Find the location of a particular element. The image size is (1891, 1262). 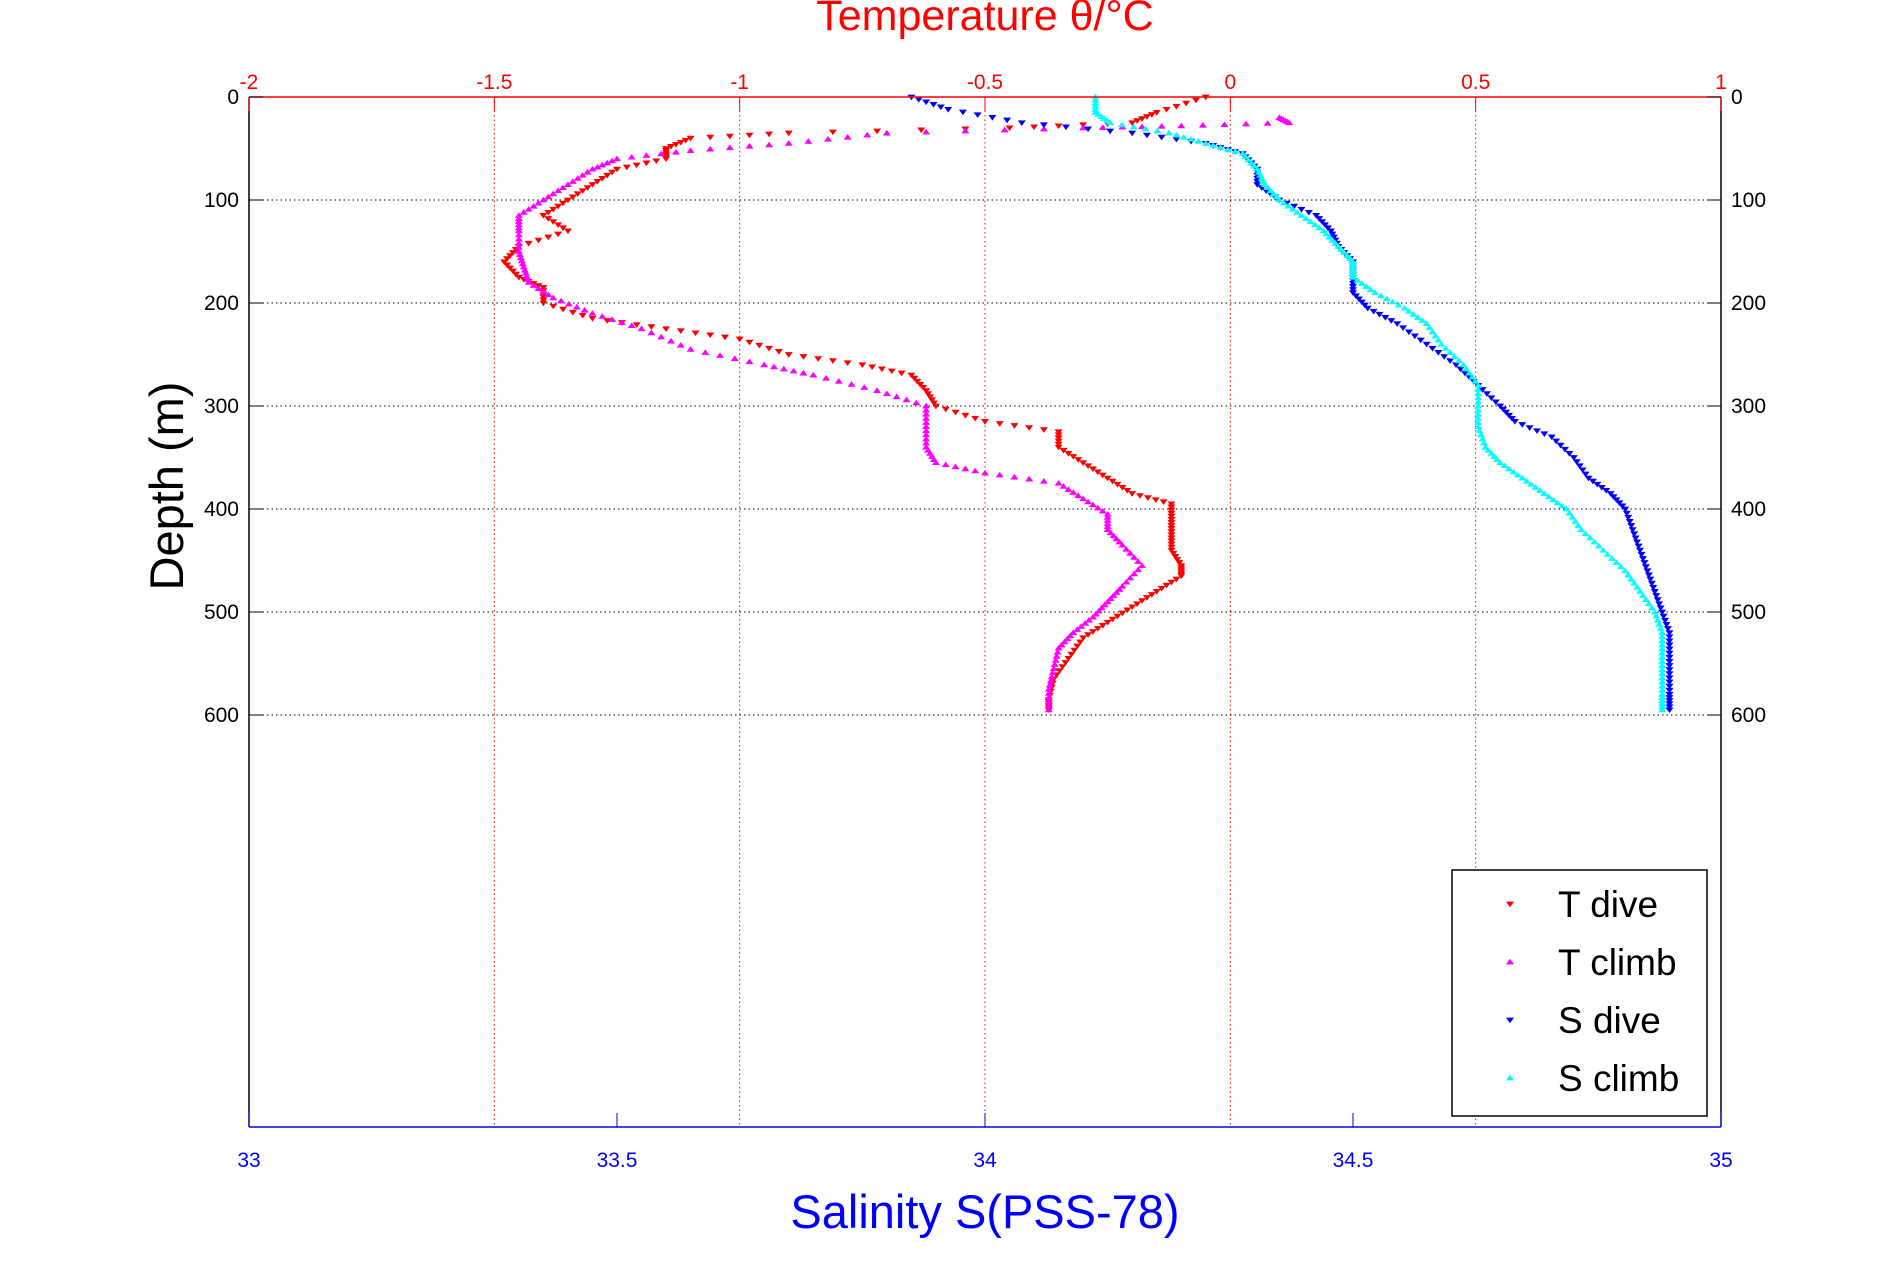

top-tick-label: -1 is located at coordinates (739, 82).